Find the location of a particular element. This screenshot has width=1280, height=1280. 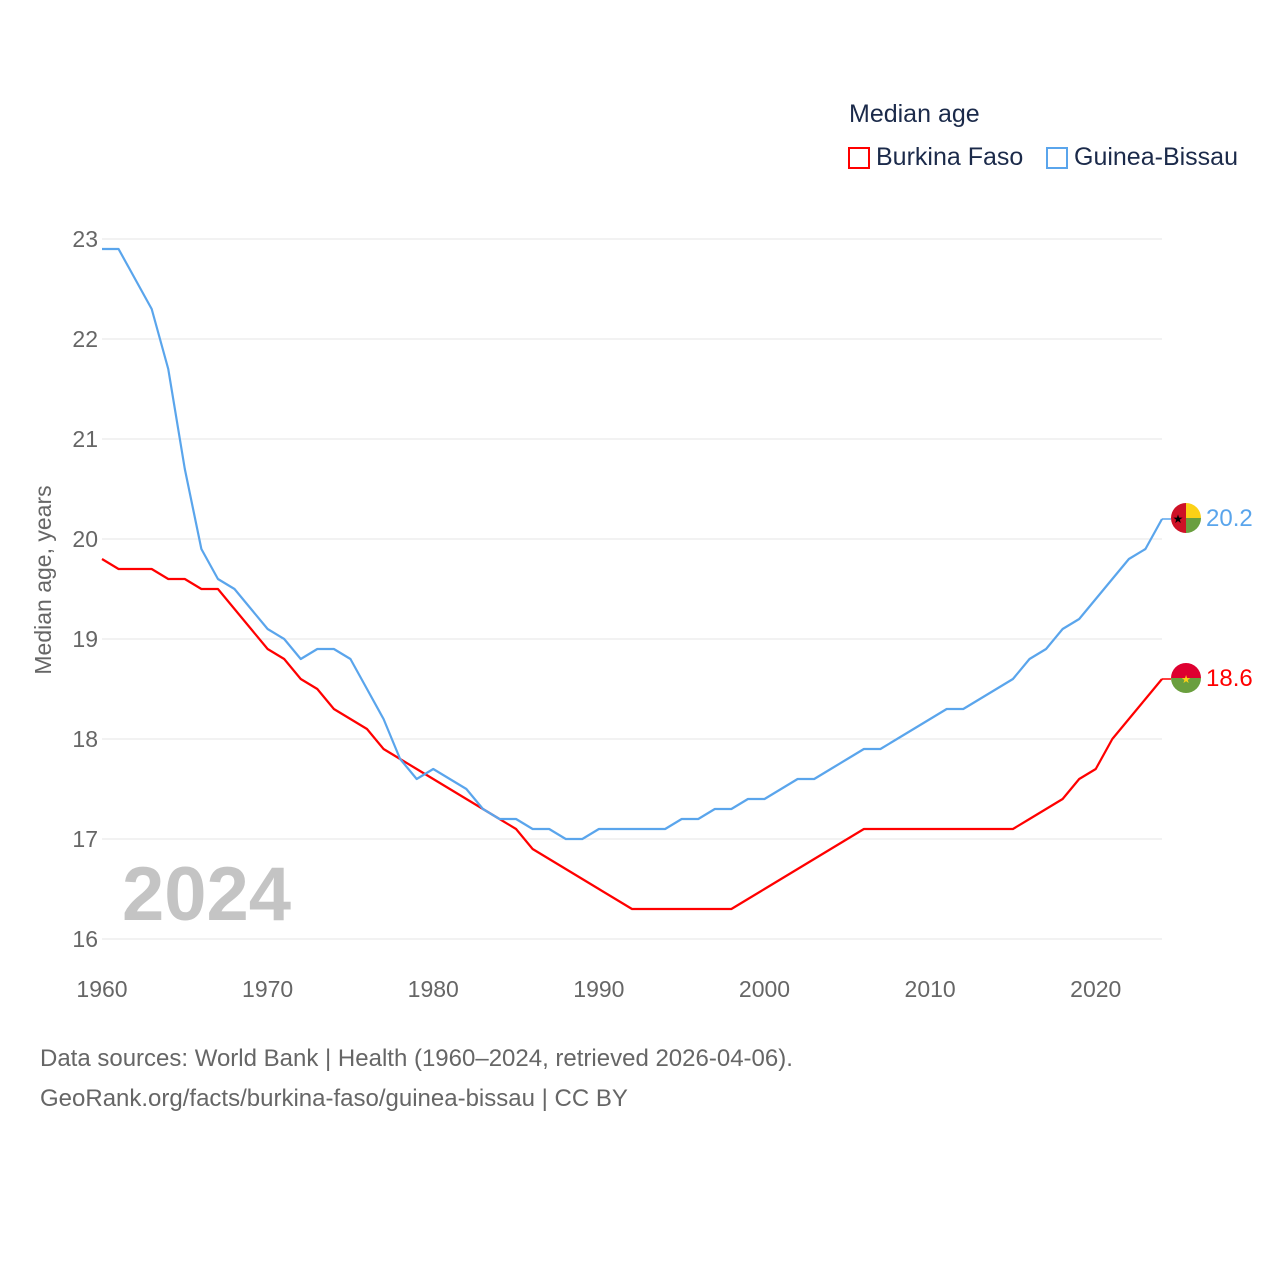

x-tick-label: 1980 is located at coordinates (433, 989).